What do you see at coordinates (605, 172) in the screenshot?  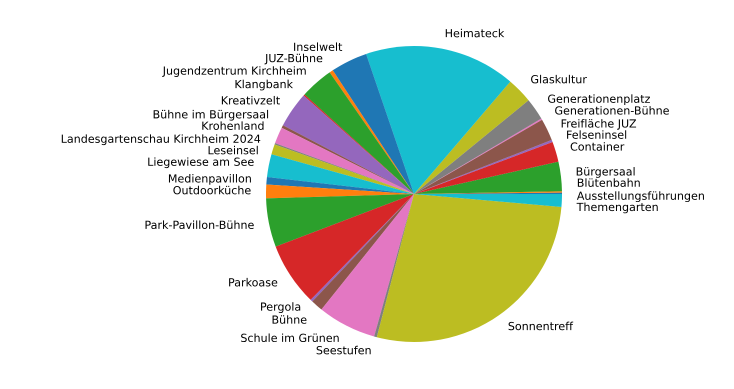 I see `slice-label: Bürgersaal` at bounding box center [605, 172].